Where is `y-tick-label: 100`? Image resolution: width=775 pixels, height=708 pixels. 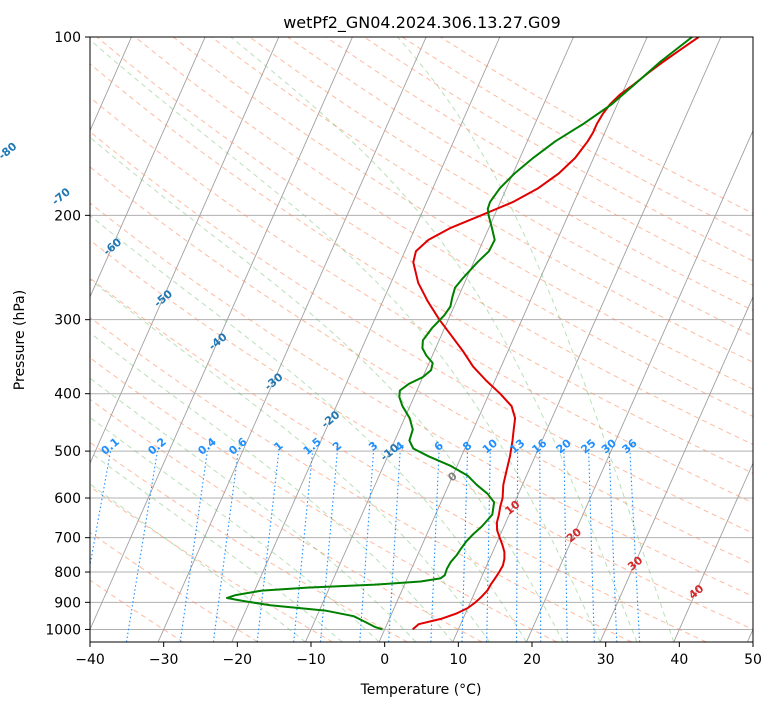 y-tick-label: 100 is located at coordinates (67, 38).